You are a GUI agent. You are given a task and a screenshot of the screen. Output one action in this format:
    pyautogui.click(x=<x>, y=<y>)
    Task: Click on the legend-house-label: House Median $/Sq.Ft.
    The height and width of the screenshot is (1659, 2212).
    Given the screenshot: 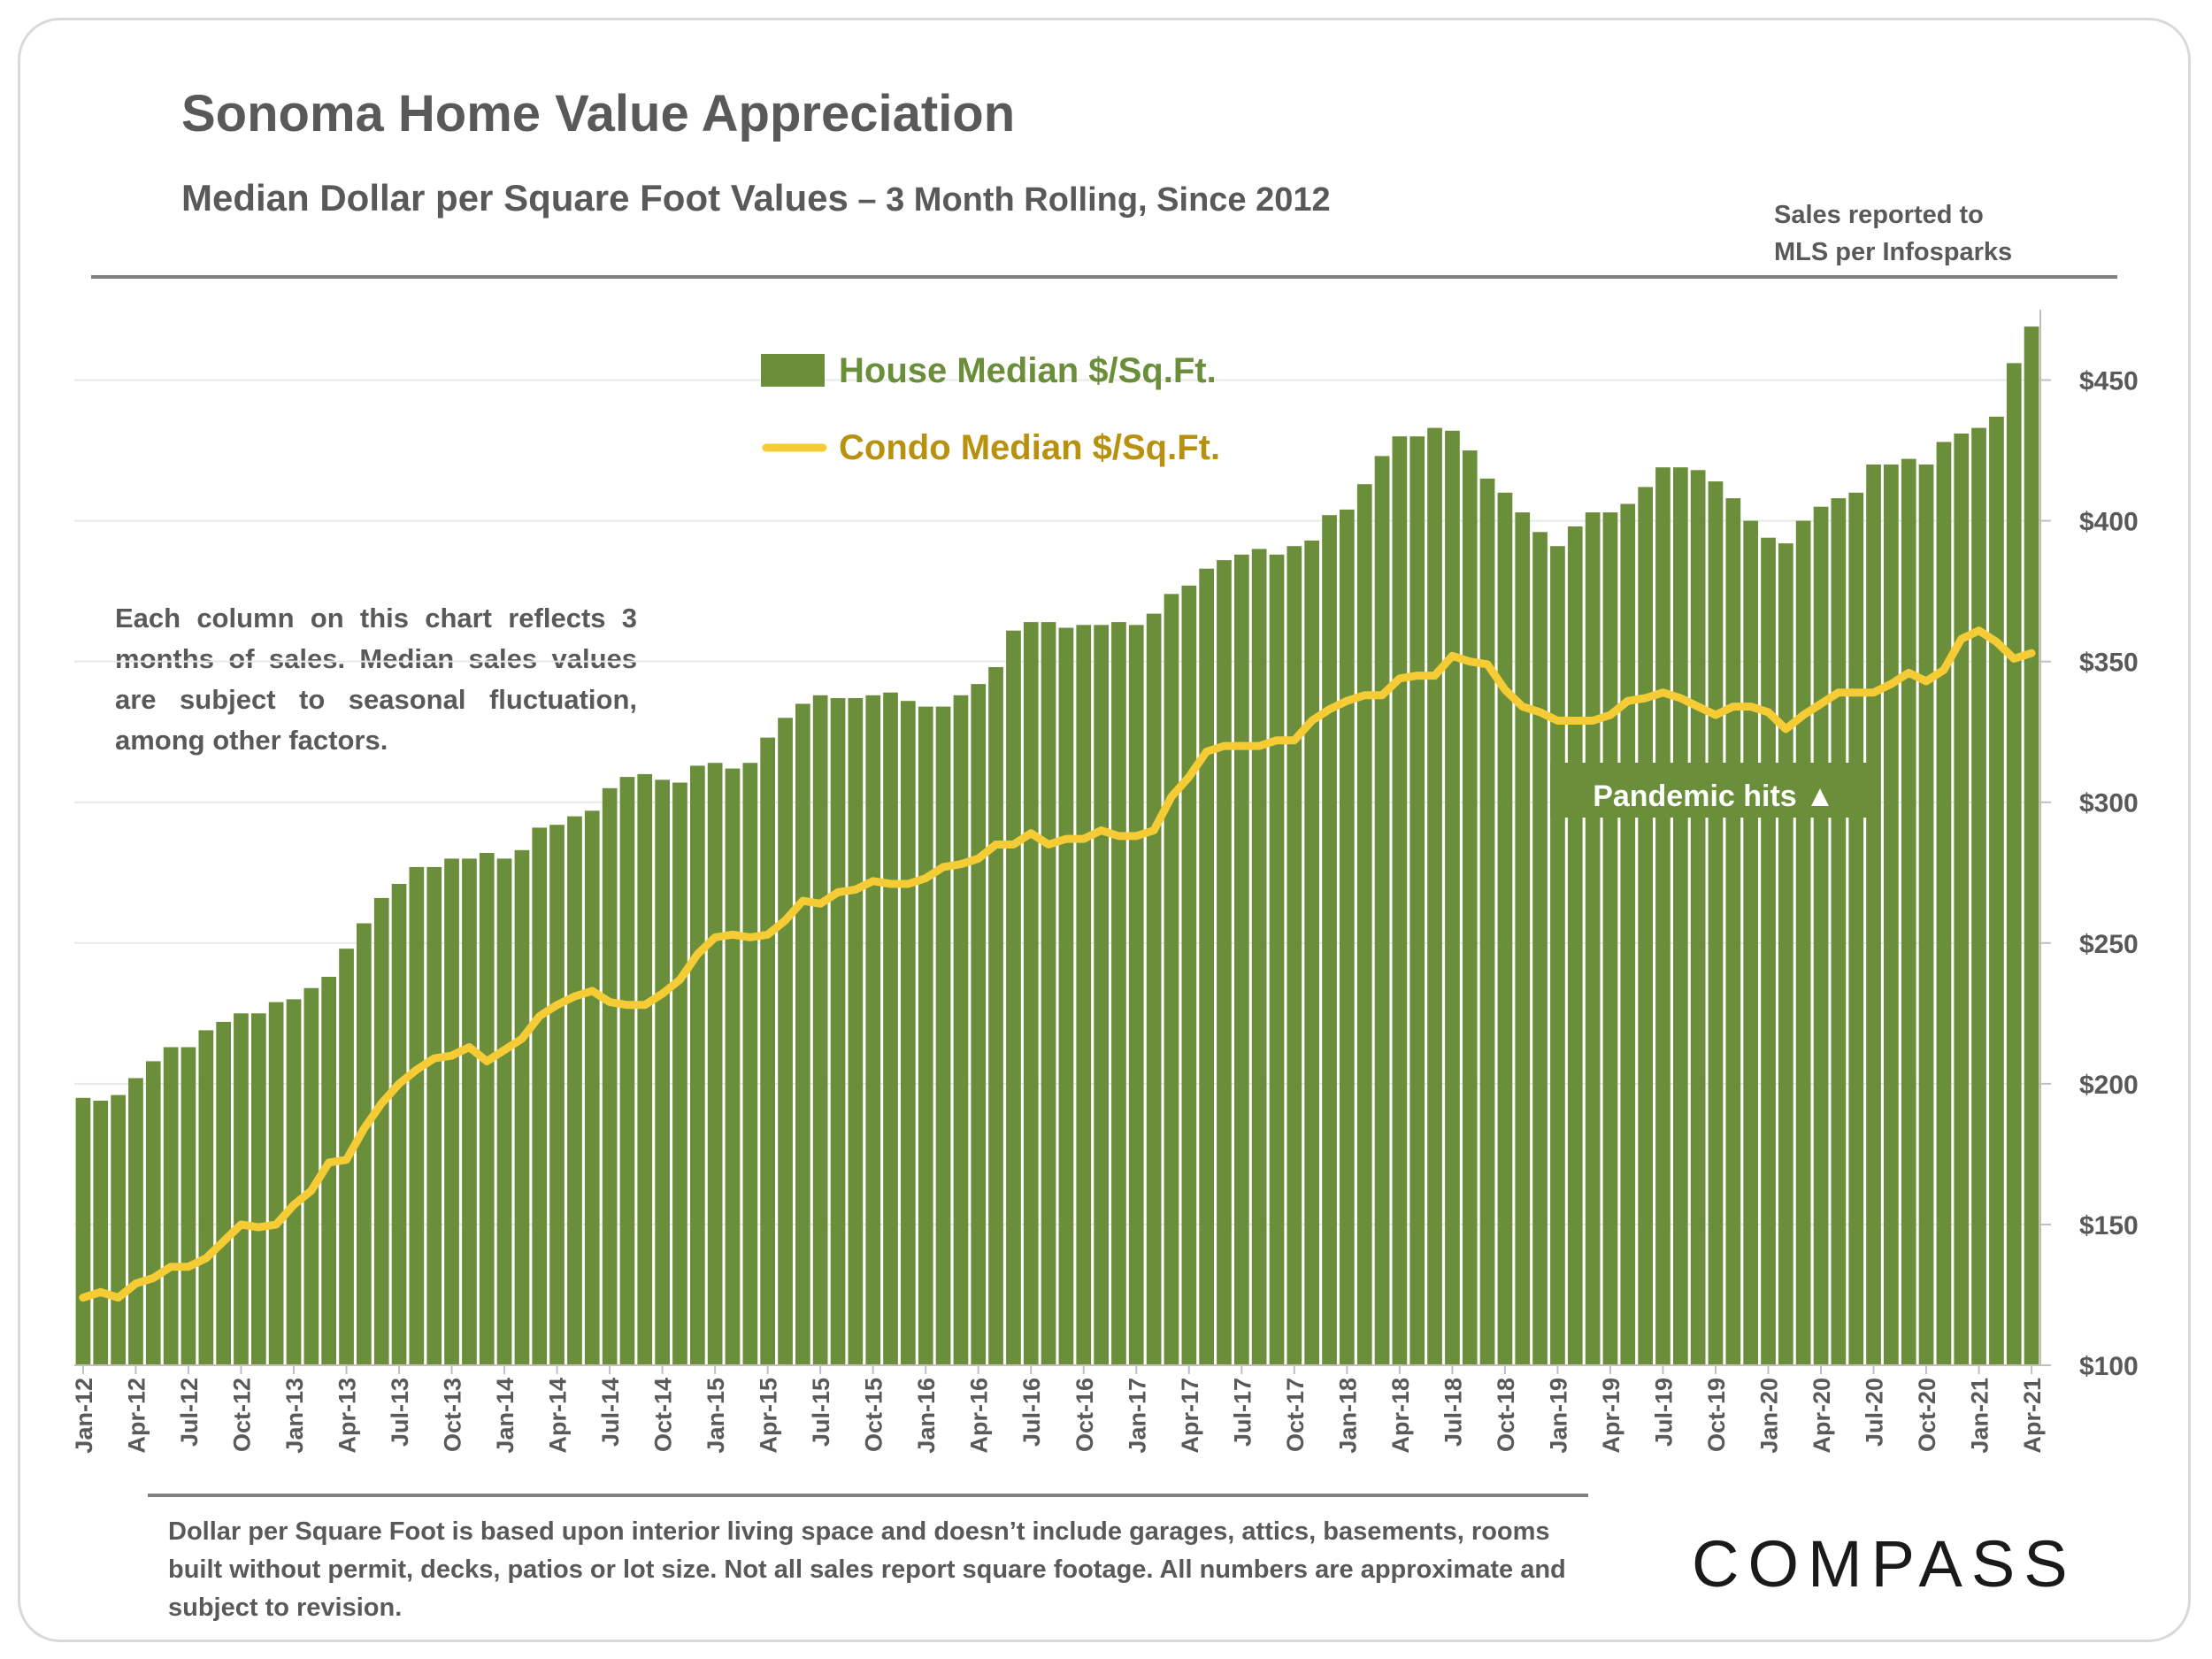 What is the action you would take?
    pyautogui.click(x=1028, y=371)
    